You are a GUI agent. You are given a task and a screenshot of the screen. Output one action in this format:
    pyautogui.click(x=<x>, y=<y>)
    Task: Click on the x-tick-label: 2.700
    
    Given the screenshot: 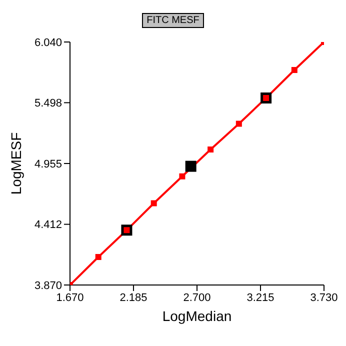 What is the action you would take?
    pyautogui.click(x=197, y=298)
    